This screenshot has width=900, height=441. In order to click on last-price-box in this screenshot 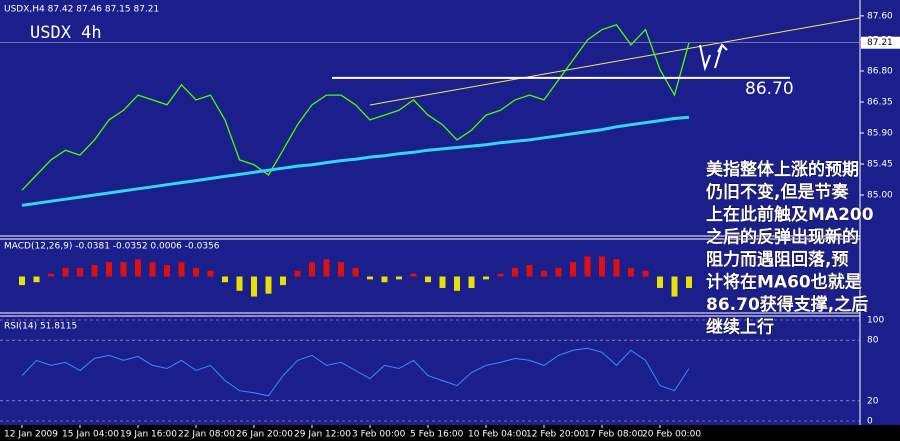, I will do `click(880, 42)`.